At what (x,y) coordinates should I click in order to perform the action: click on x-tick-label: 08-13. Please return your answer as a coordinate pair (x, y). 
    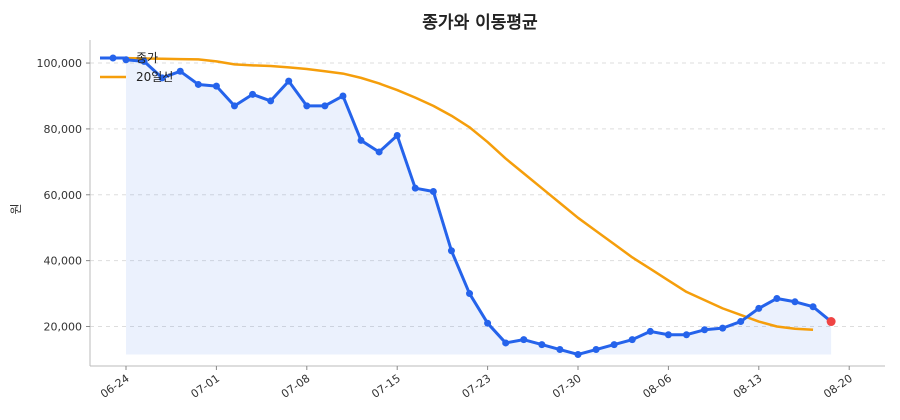
    Looking at the image, I should click on (748, 386).